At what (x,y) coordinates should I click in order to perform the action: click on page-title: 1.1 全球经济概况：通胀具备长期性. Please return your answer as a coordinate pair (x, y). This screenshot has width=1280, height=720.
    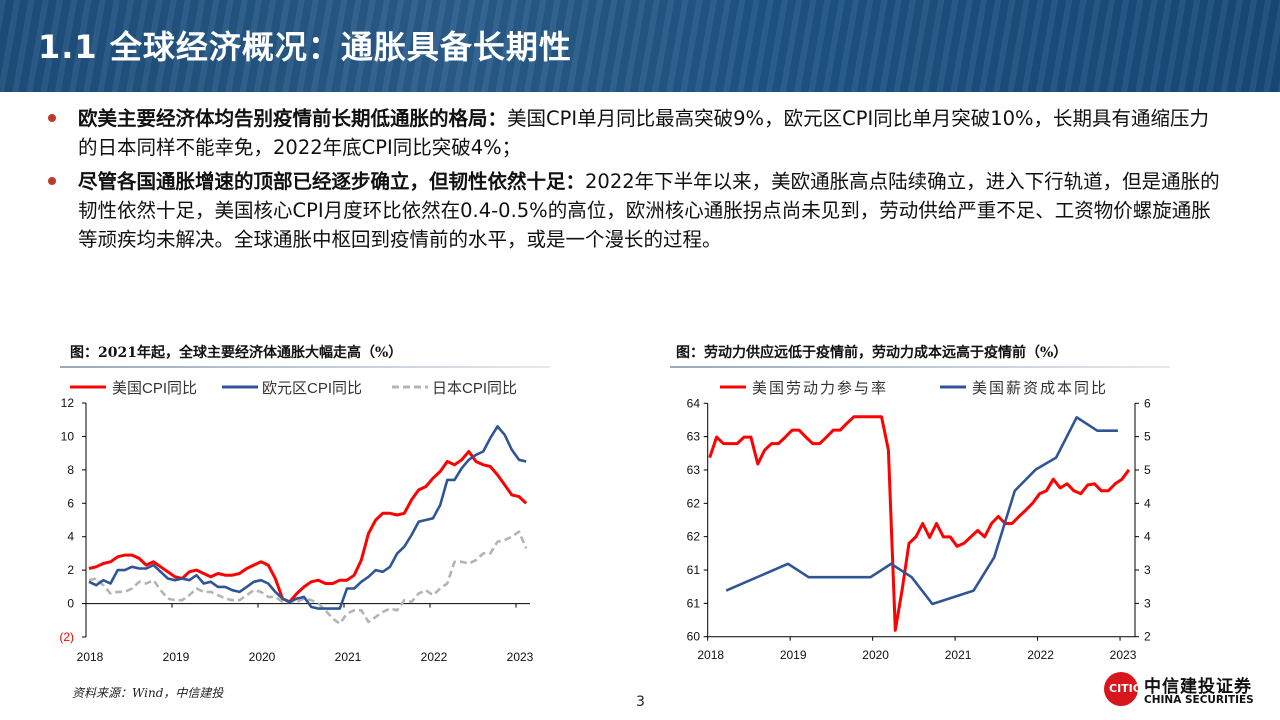
    Looking at the image, I should click on (305, 47).